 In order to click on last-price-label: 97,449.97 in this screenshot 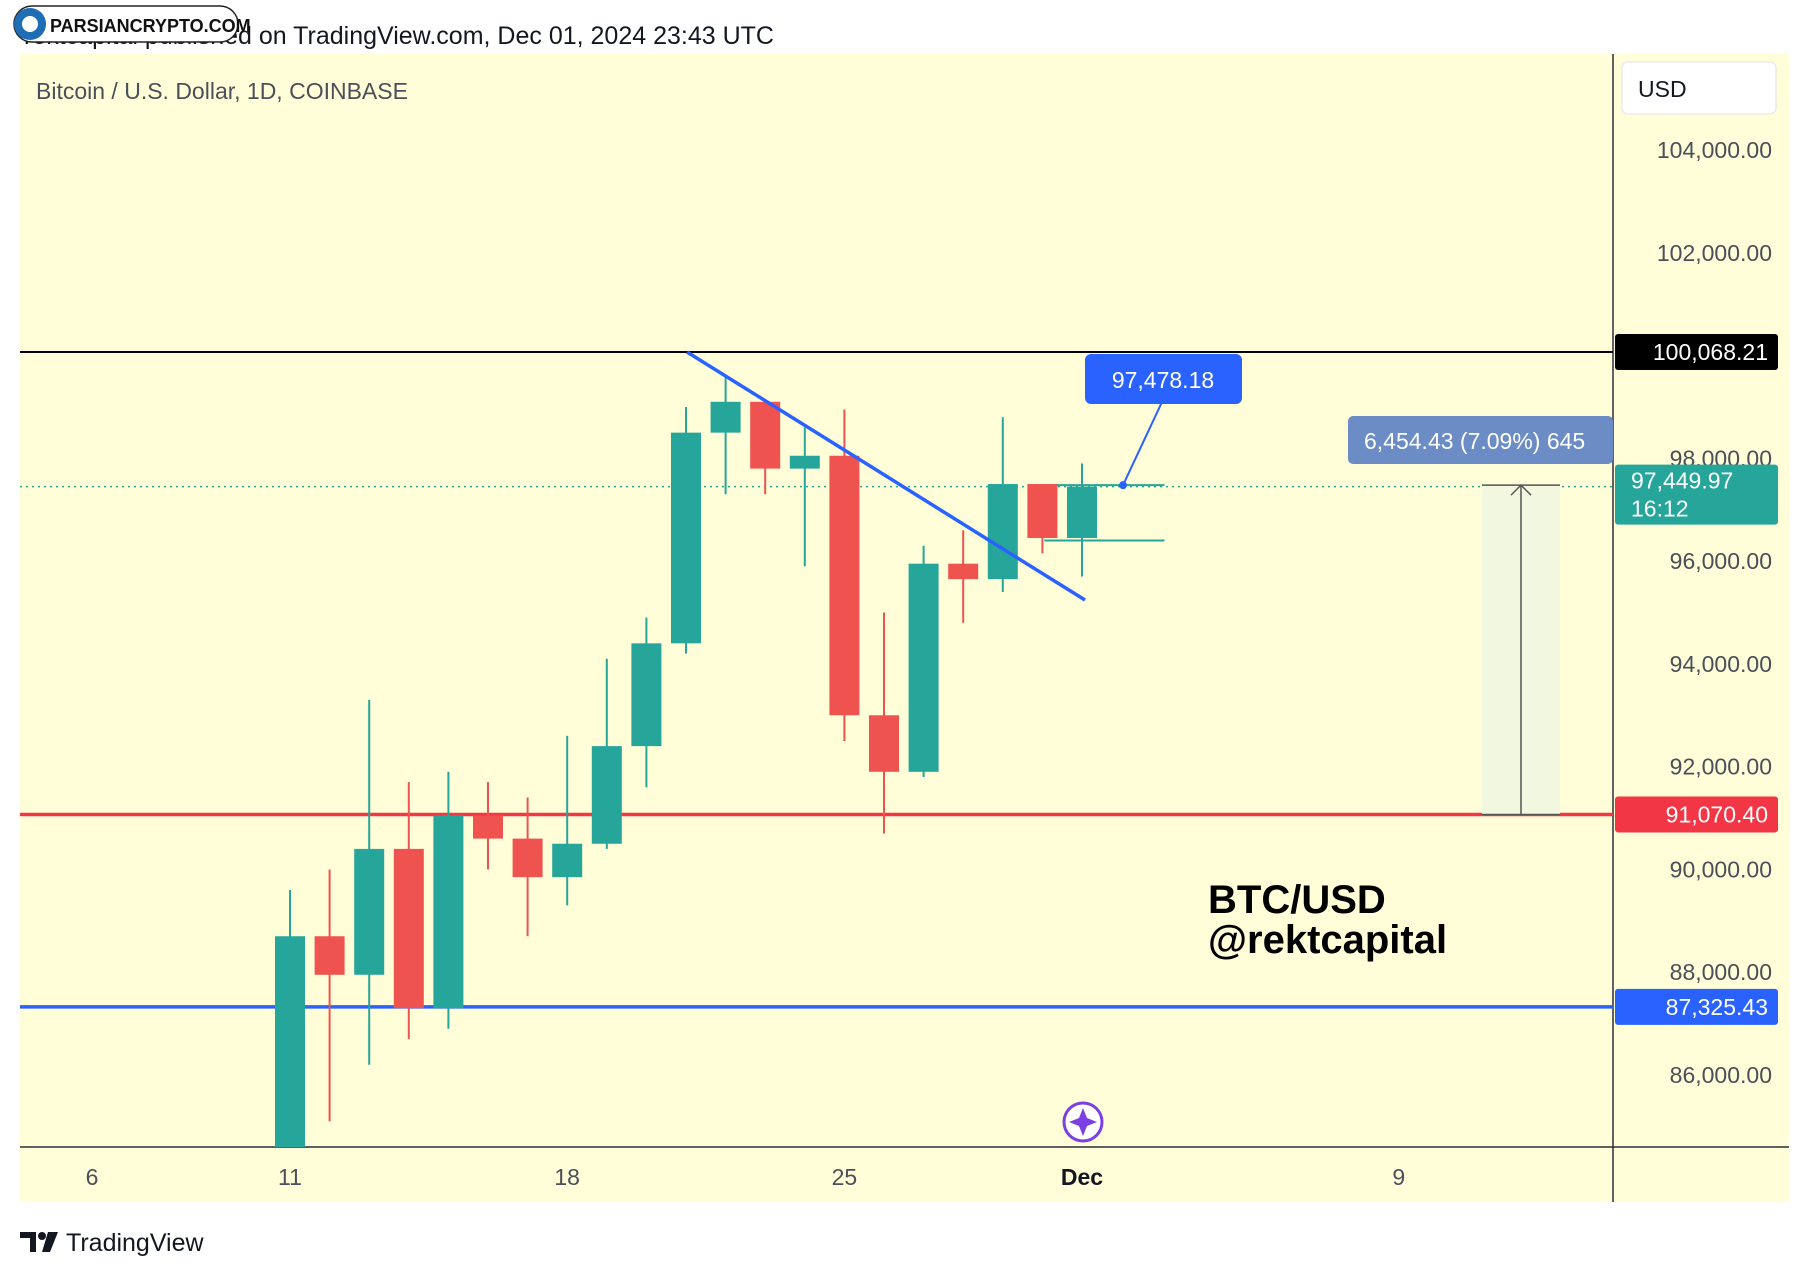, I will do `click(1682, 481)`.